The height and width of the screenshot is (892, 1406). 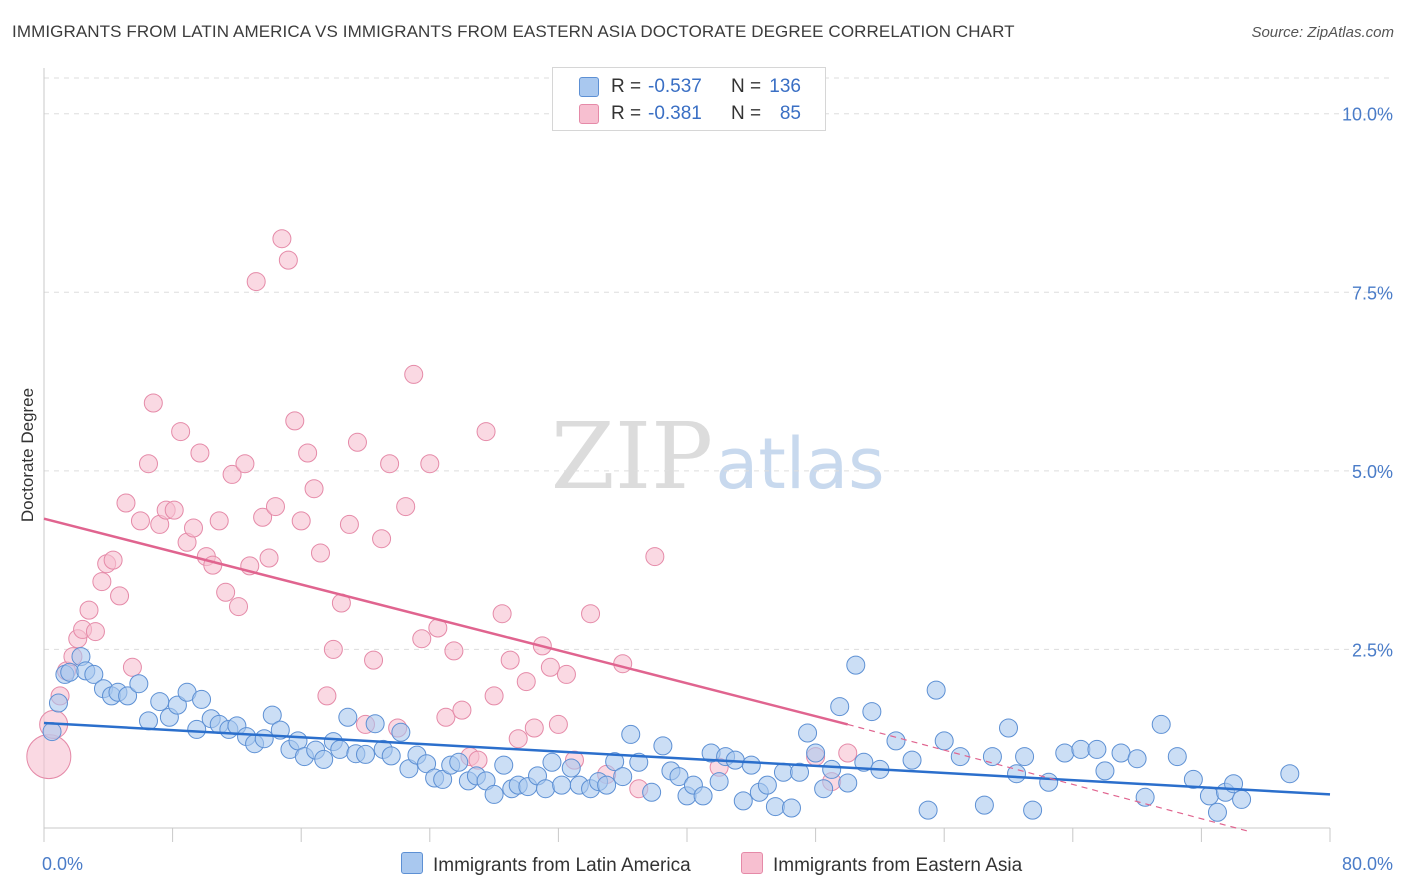 I want to click on legend-r-label: R =, so click(x=626, y=86).